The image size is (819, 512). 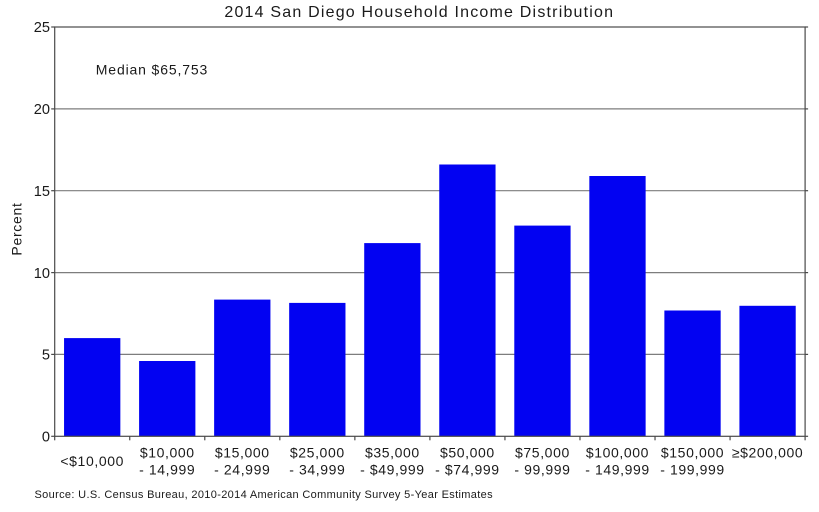 I want to click on svg-text: - 14,999, so click(x=167, y=470).